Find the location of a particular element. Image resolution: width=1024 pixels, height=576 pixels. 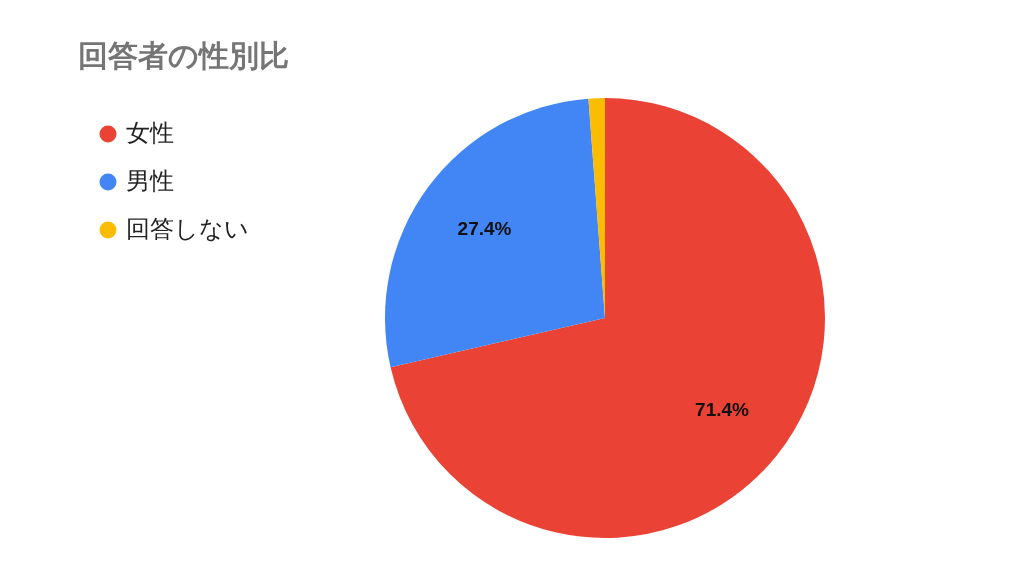

data-label: 71.4% is located at coordinates (722, 410).